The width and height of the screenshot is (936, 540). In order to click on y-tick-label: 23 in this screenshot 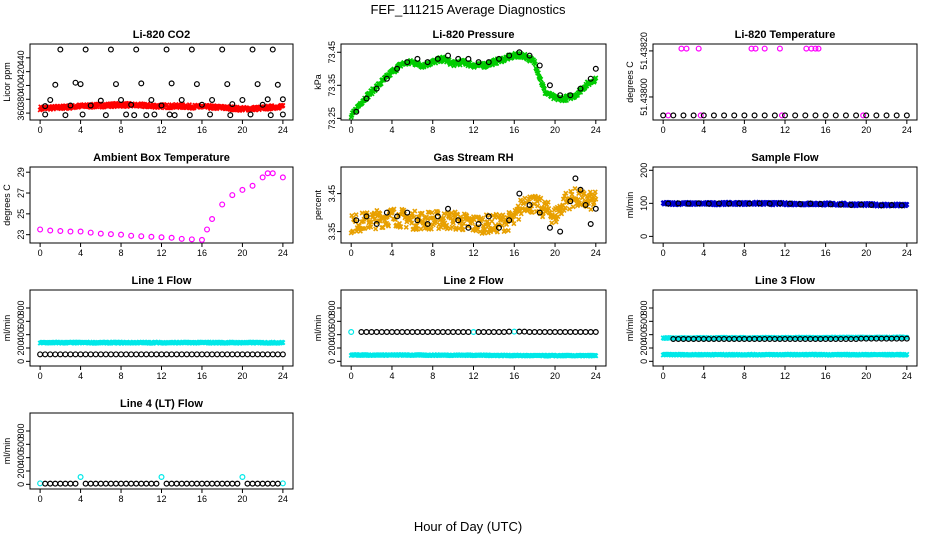, I will do `click(21, 235)`.